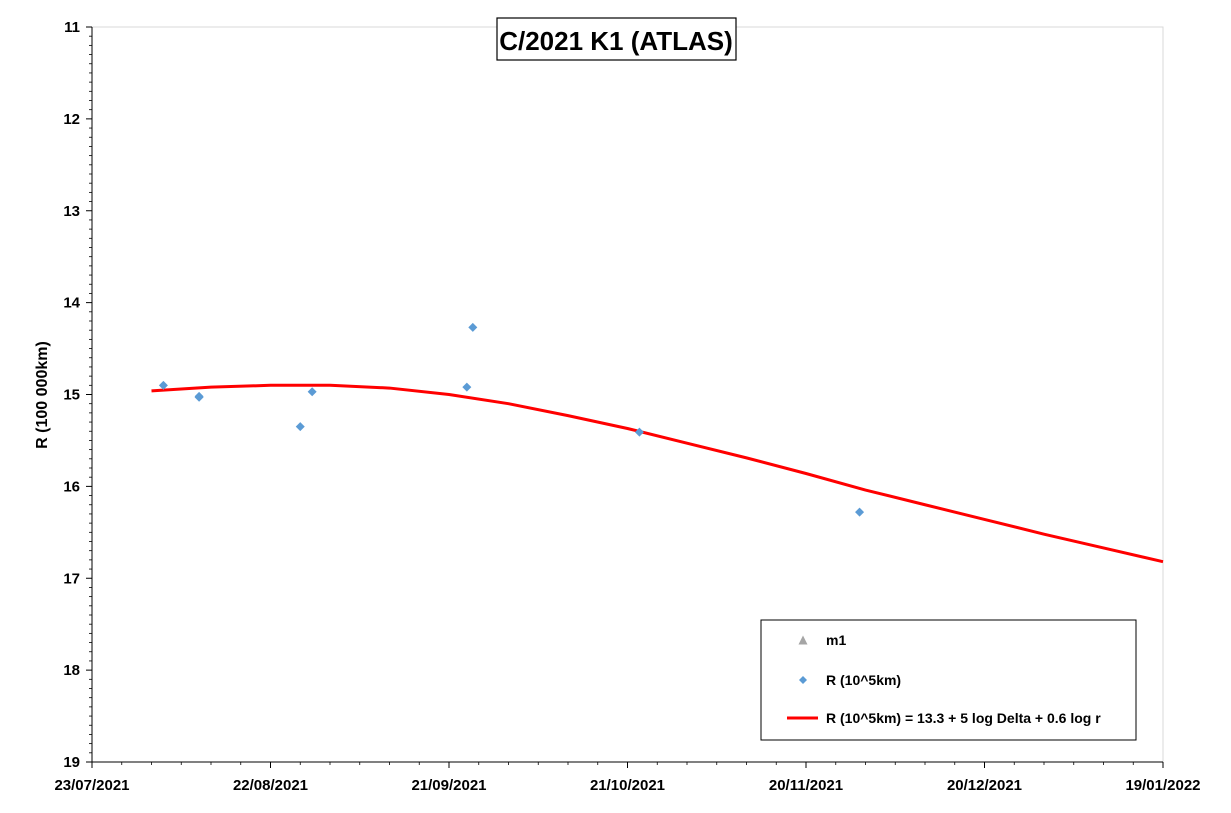 This screenshot has width=1231, height=813. Describe the element at coordinates (71, 578) in the screenshot. I see `y-tick-label: 17` at that location.